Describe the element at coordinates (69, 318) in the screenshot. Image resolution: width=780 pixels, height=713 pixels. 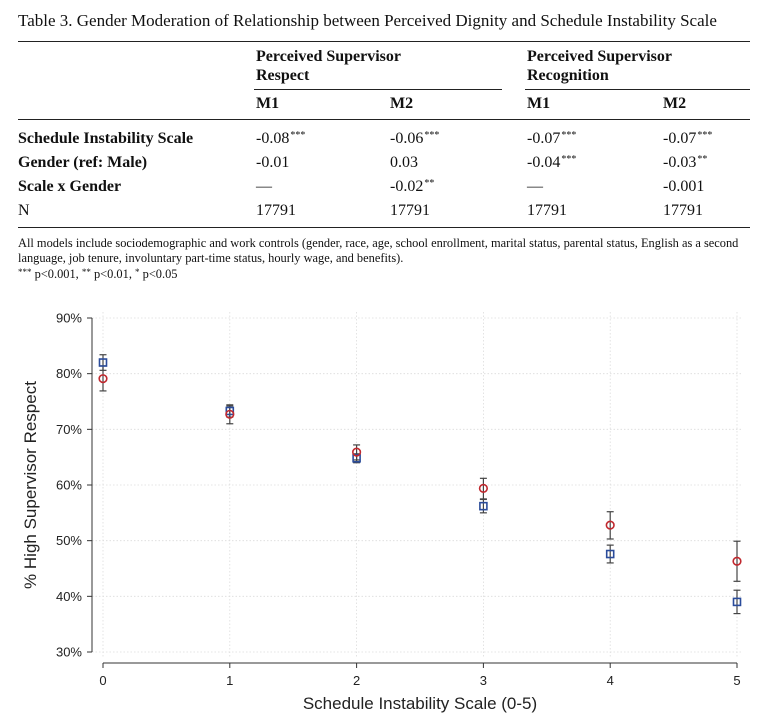
I see `y-tick-label: 90%` at that location.